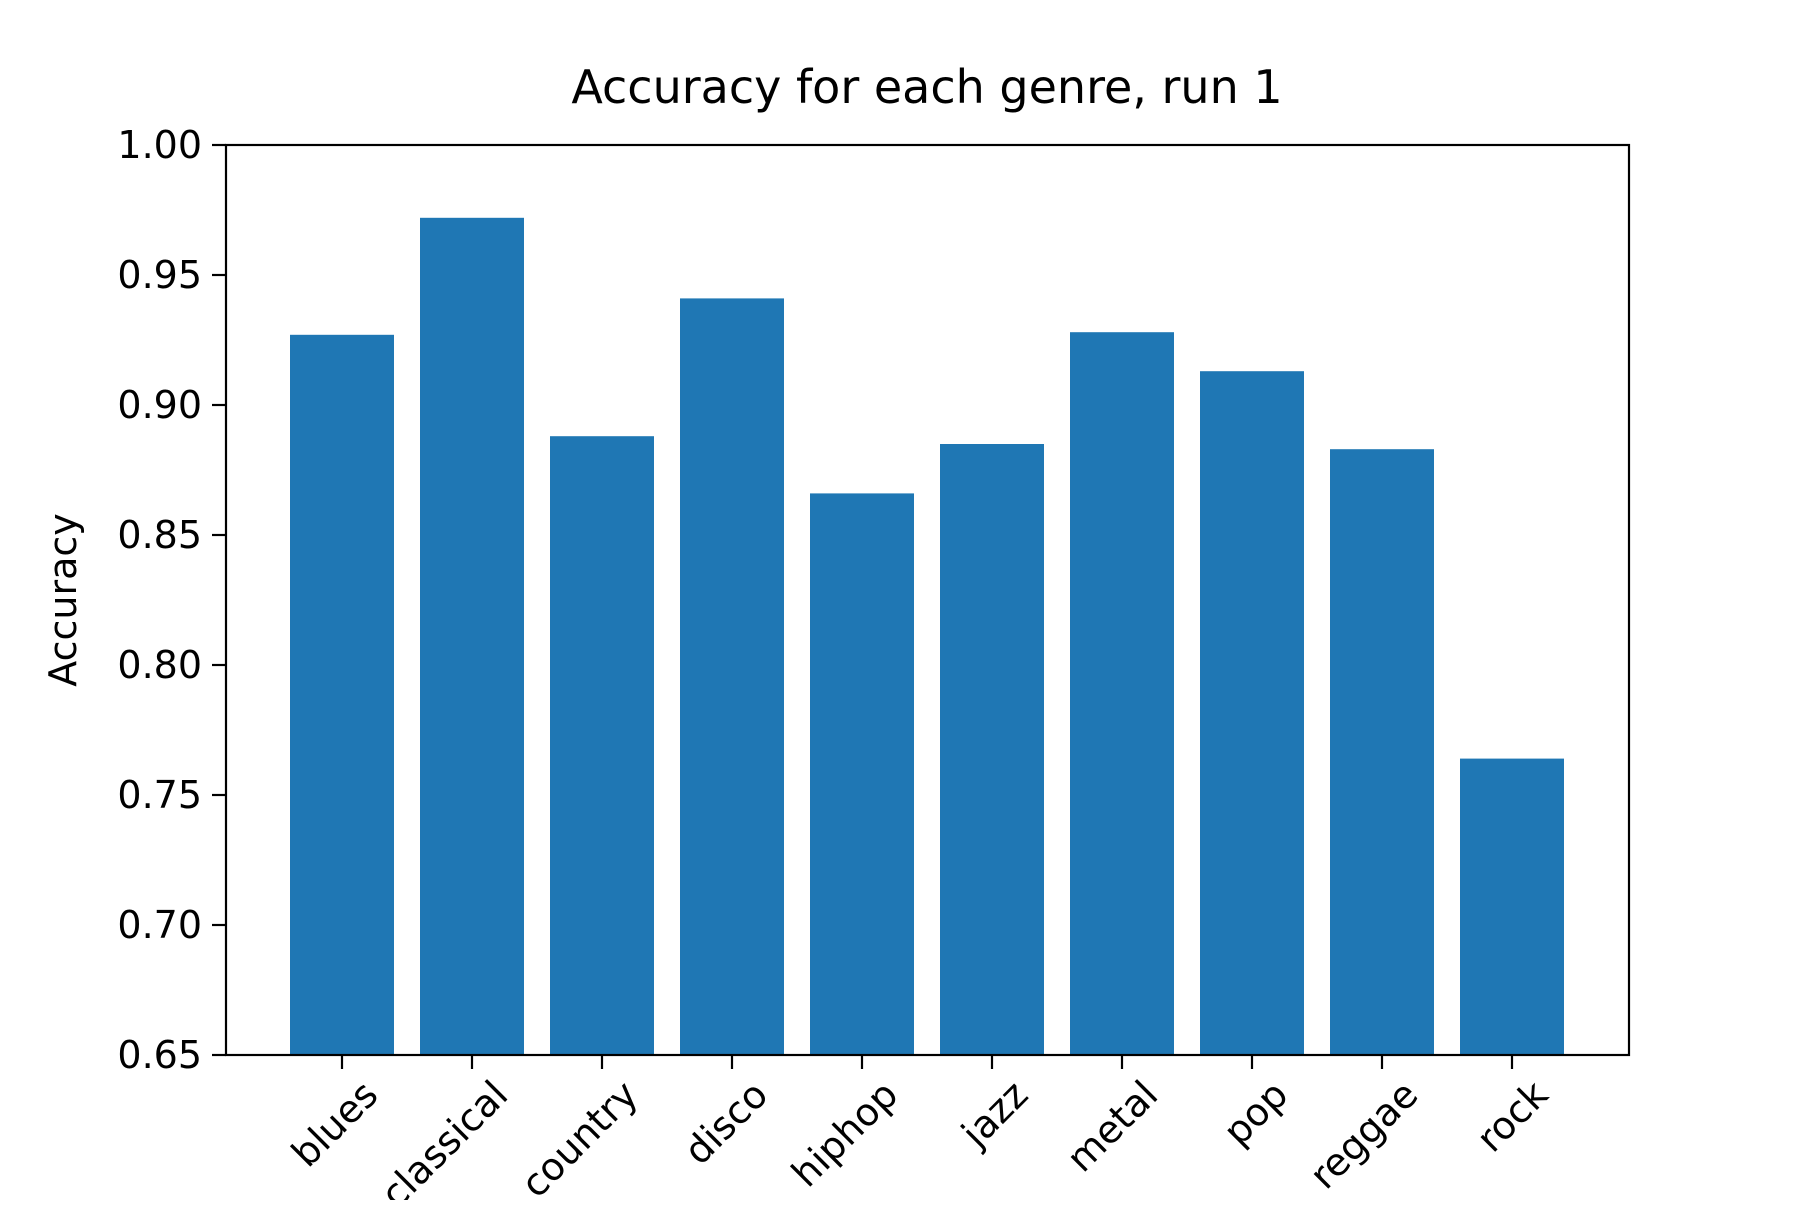  Describe the element at coordinates (1112, 1126) in the screenshot. I see `x-tick-label-metal: metal` at that location.